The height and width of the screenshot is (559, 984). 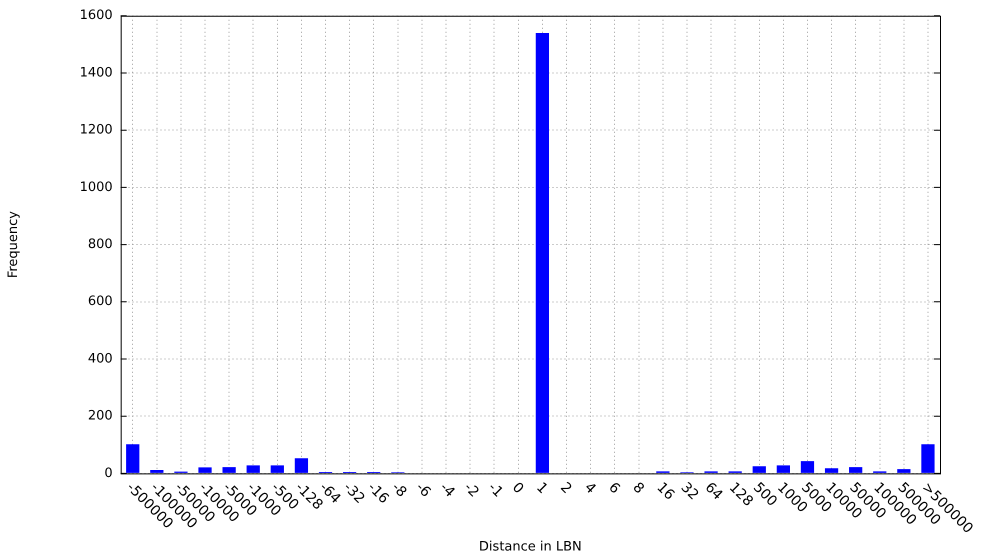 I want to click on y-tick-label: 400, so click(x=100, y=358).